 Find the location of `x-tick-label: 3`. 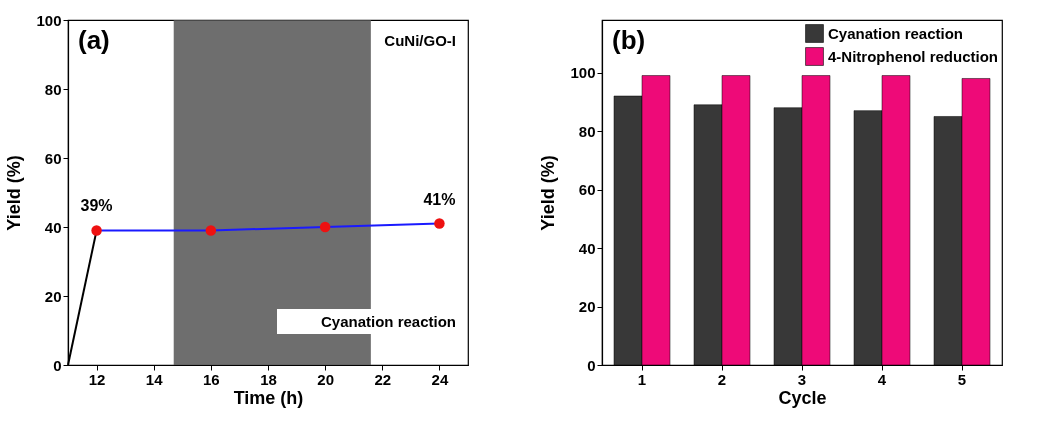

x-tick-label: 3 is located at coordinates (802, 379).